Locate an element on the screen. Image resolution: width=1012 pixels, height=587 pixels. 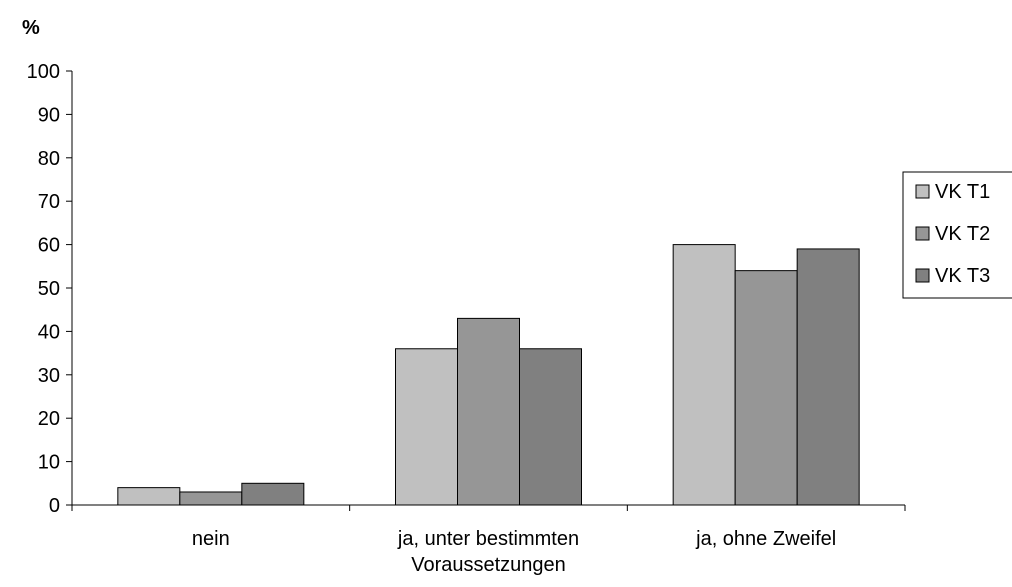
y-tick-label: 0 is located at coordinates (54, 506).